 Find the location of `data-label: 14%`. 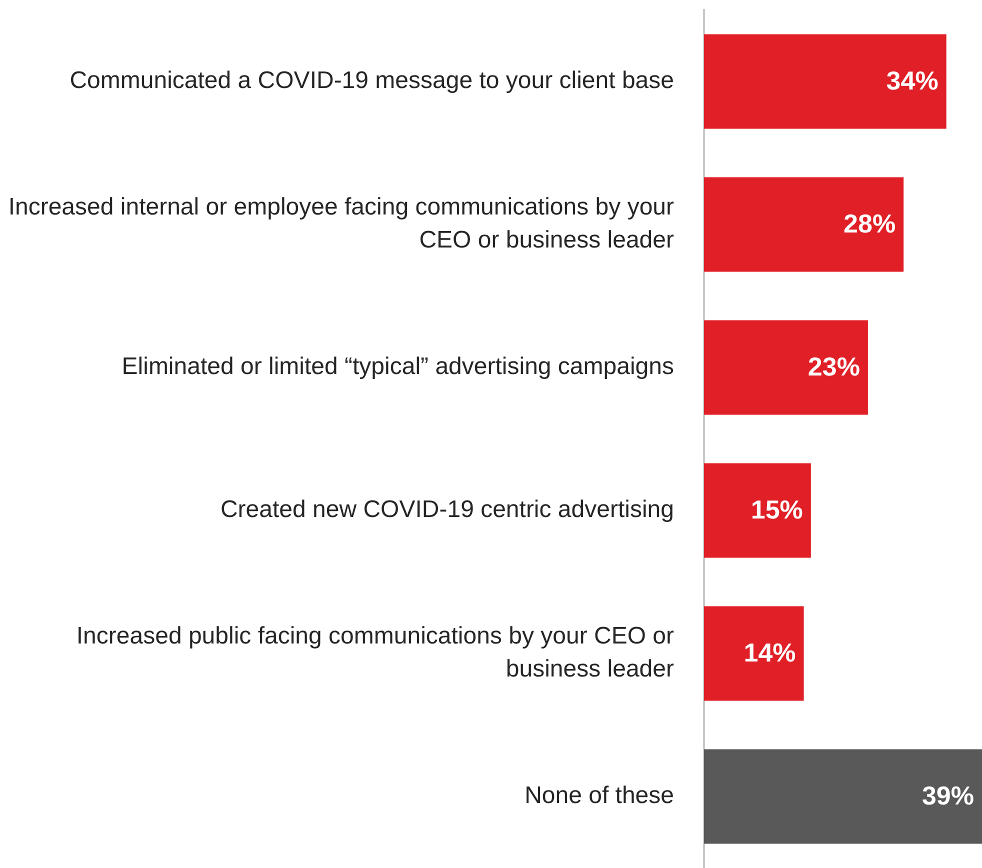

data-label: 14% is located at coordinates (770, 653).